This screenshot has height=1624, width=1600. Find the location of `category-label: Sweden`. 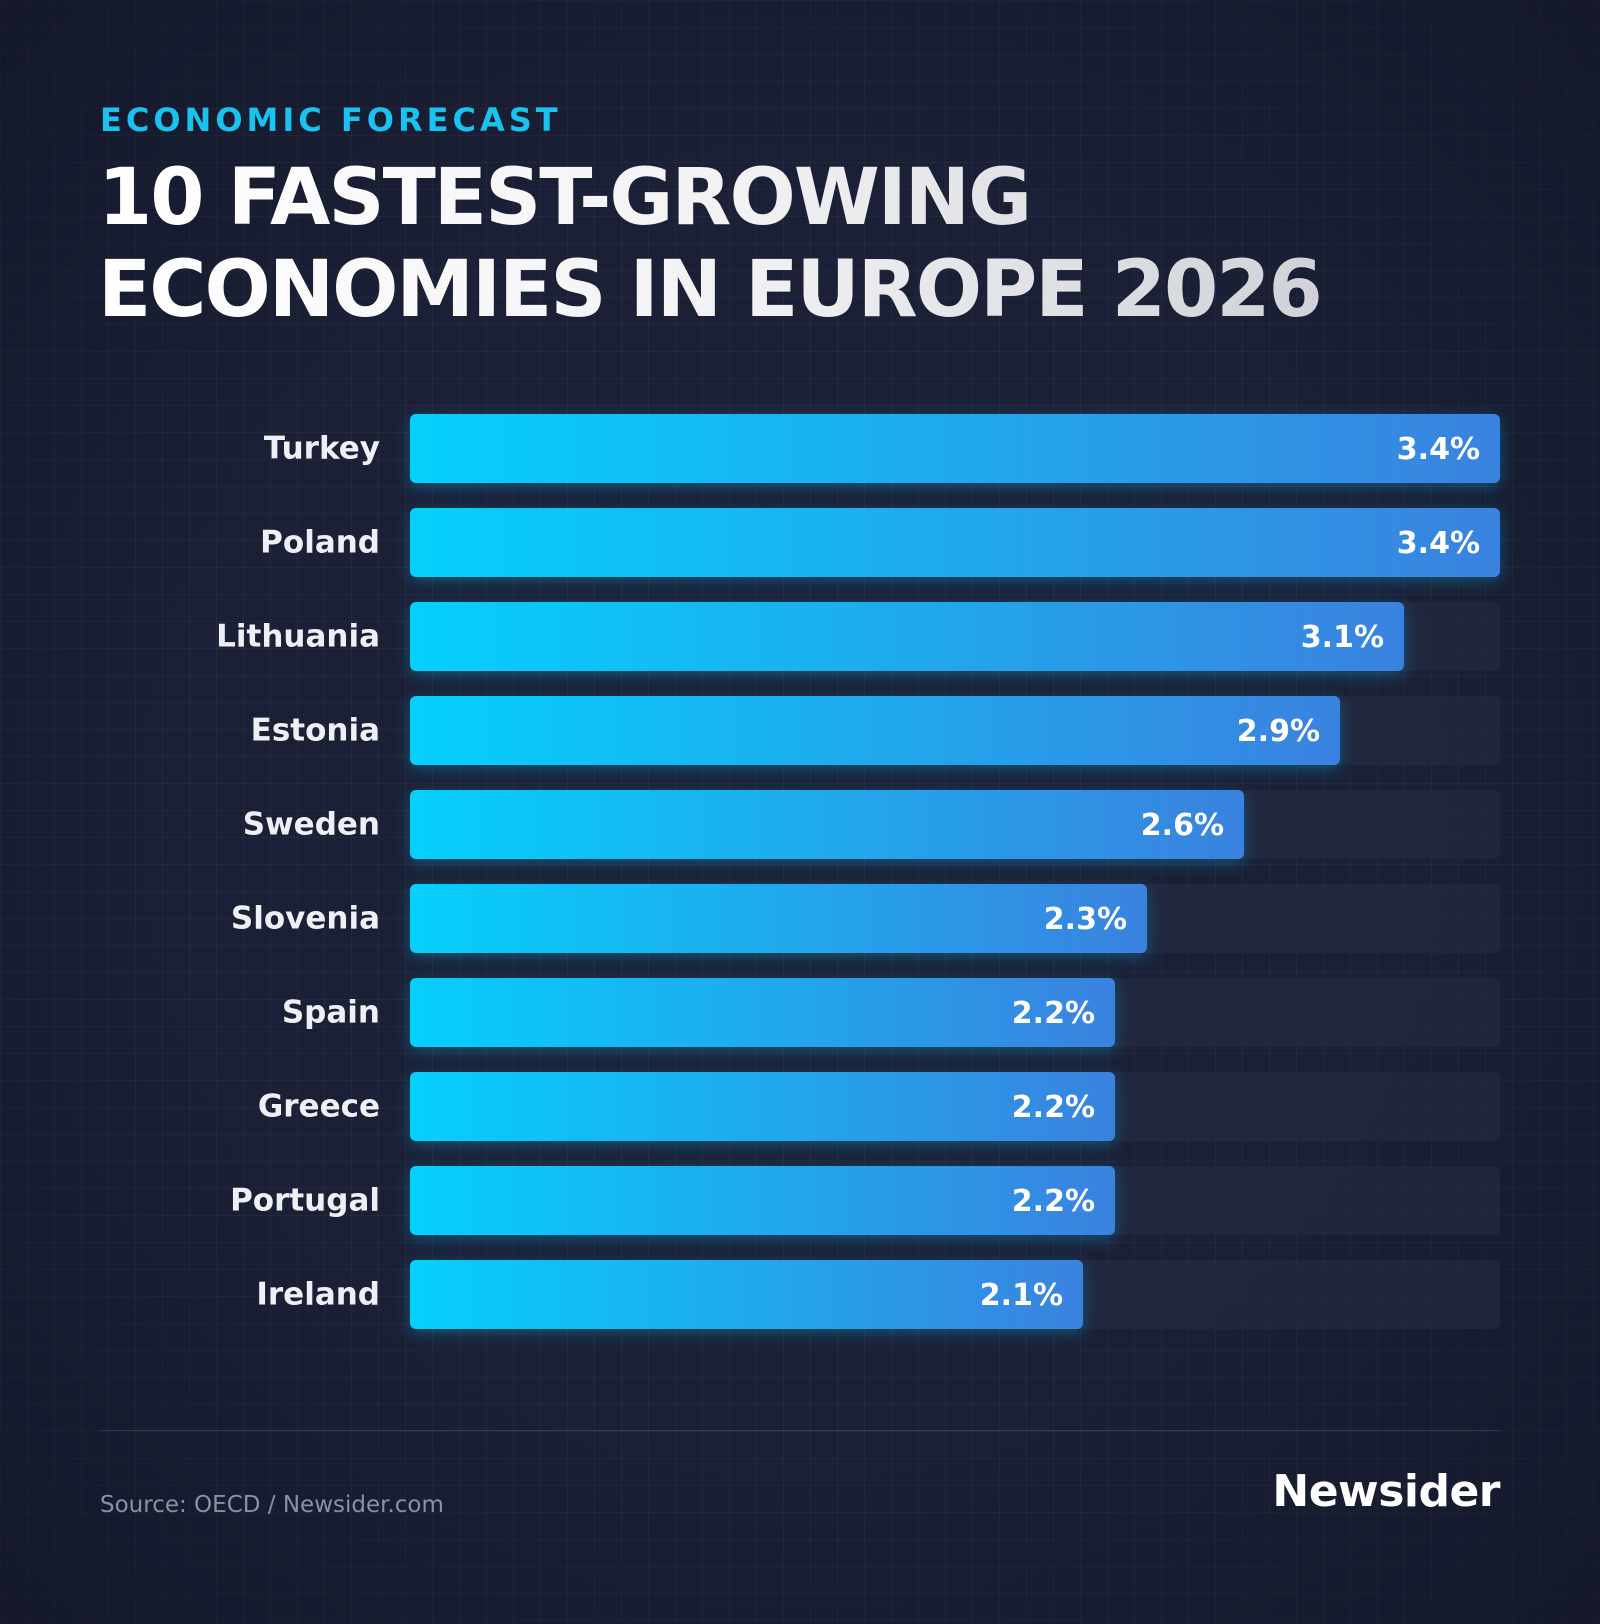

category-label: Sweden is located at coordinates (311, 825).